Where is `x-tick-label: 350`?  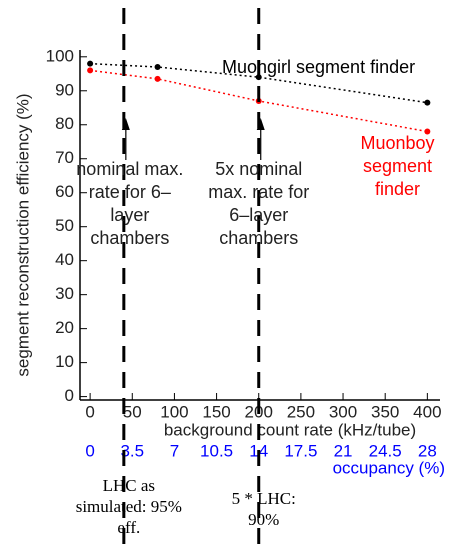 x-tick-label: 350 is located at coordinates (385, 411).